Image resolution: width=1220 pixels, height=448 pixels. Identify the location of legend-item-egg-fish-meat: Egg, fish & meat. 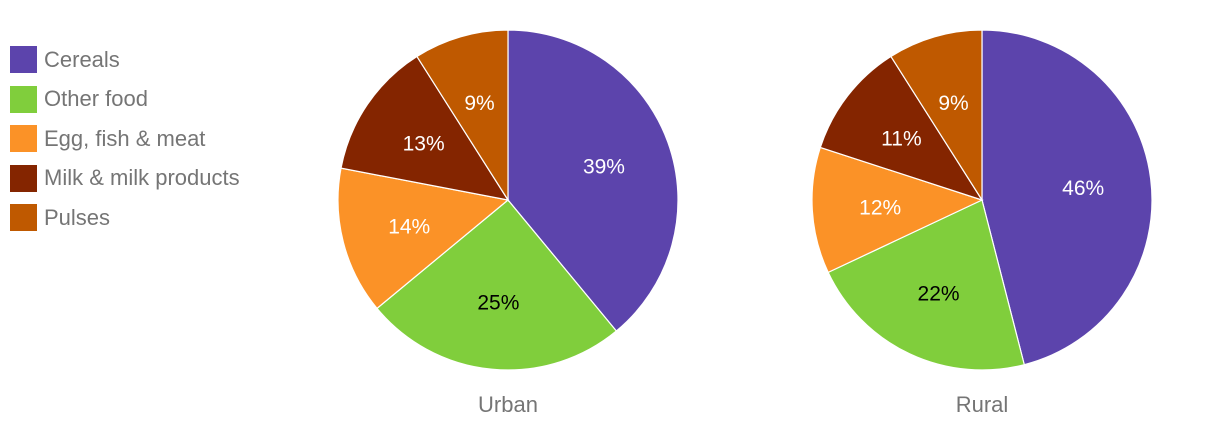
(125, 139).